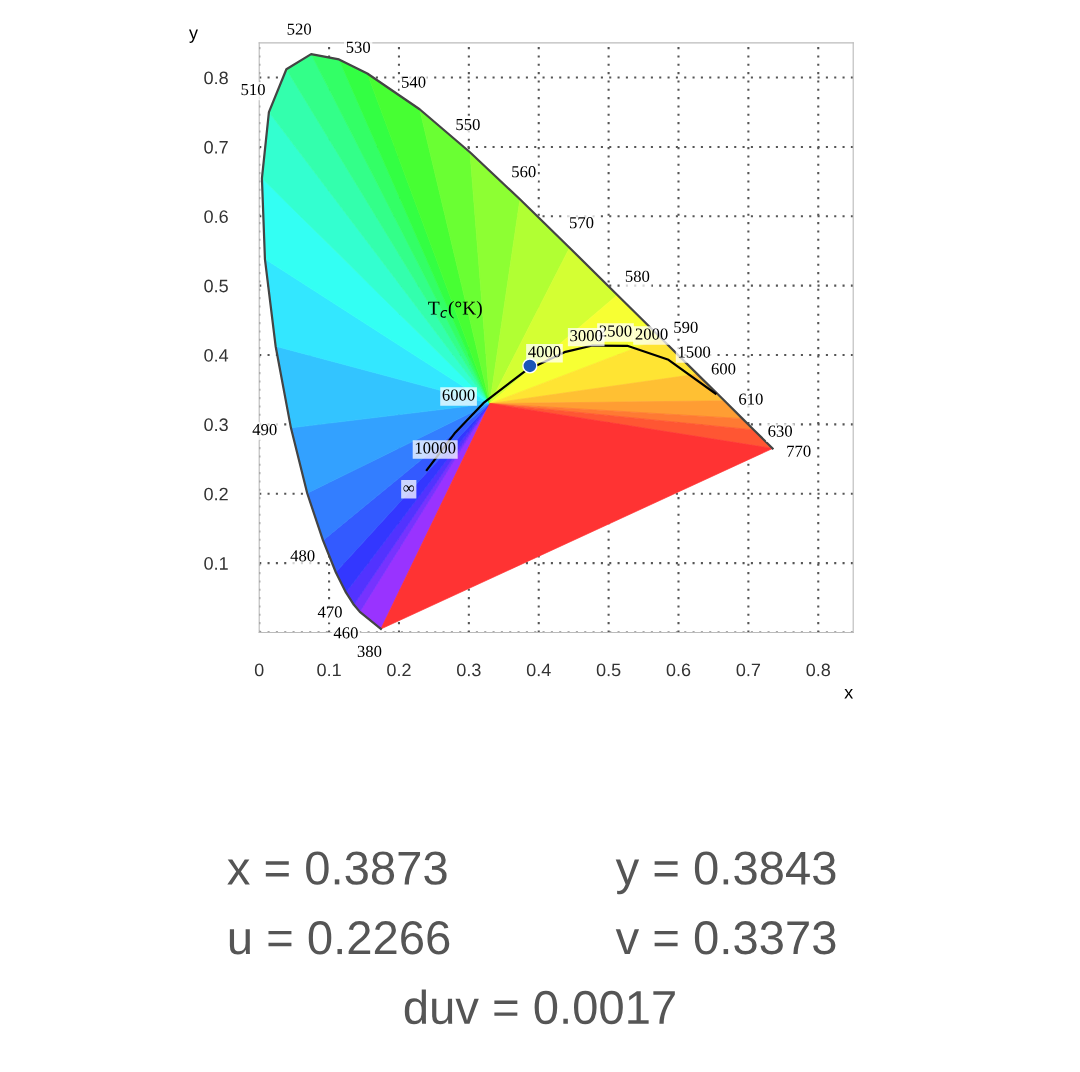 Image resolution: width=1080 pixels, height=1072 pixels. What do you see at coordinates (725, 938) in the screenshot?
I see `text: v = 0.3373` at bounding box center [725, 938].